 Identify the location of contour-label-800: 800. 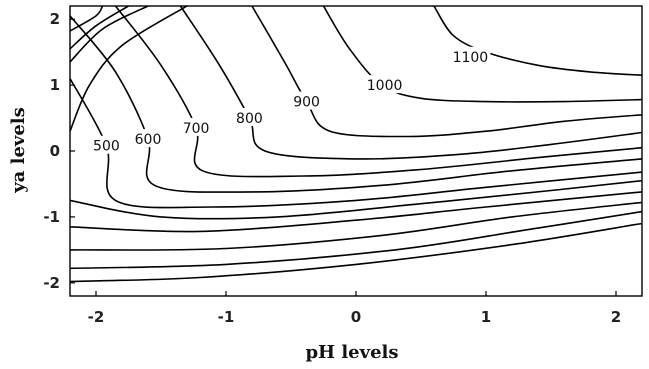
(249, 119).